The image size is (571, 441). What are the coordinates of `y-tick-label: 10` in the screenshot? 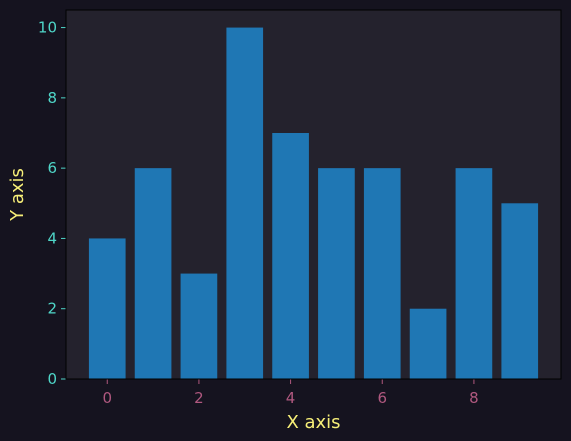 It's located at (47, 28).